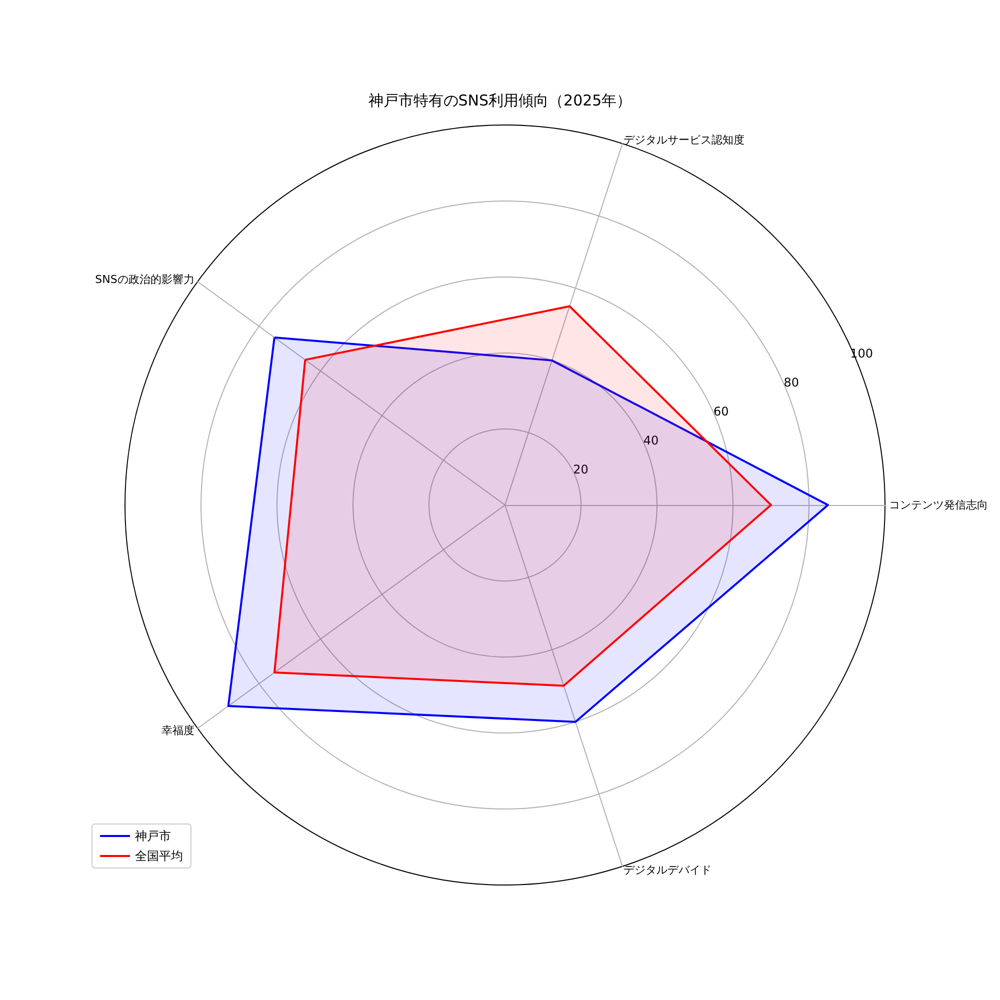  I want to click on y-tick-label: 80, so click(792, 382).